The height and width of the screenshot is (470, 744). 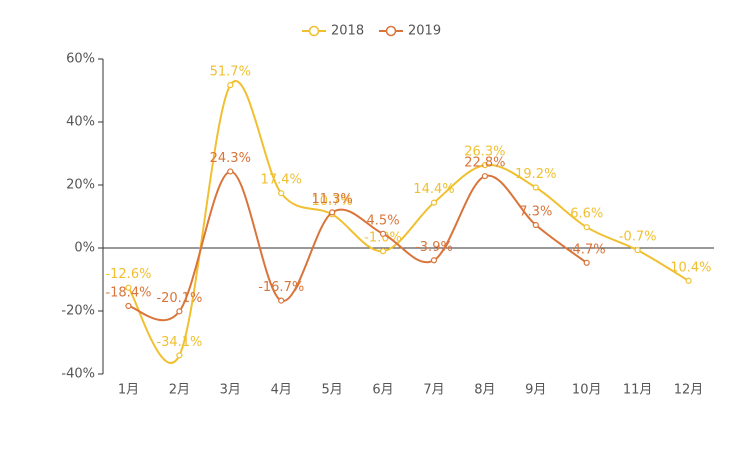 I want to click on data-label: -3.9%, so click(x=434, y=247).